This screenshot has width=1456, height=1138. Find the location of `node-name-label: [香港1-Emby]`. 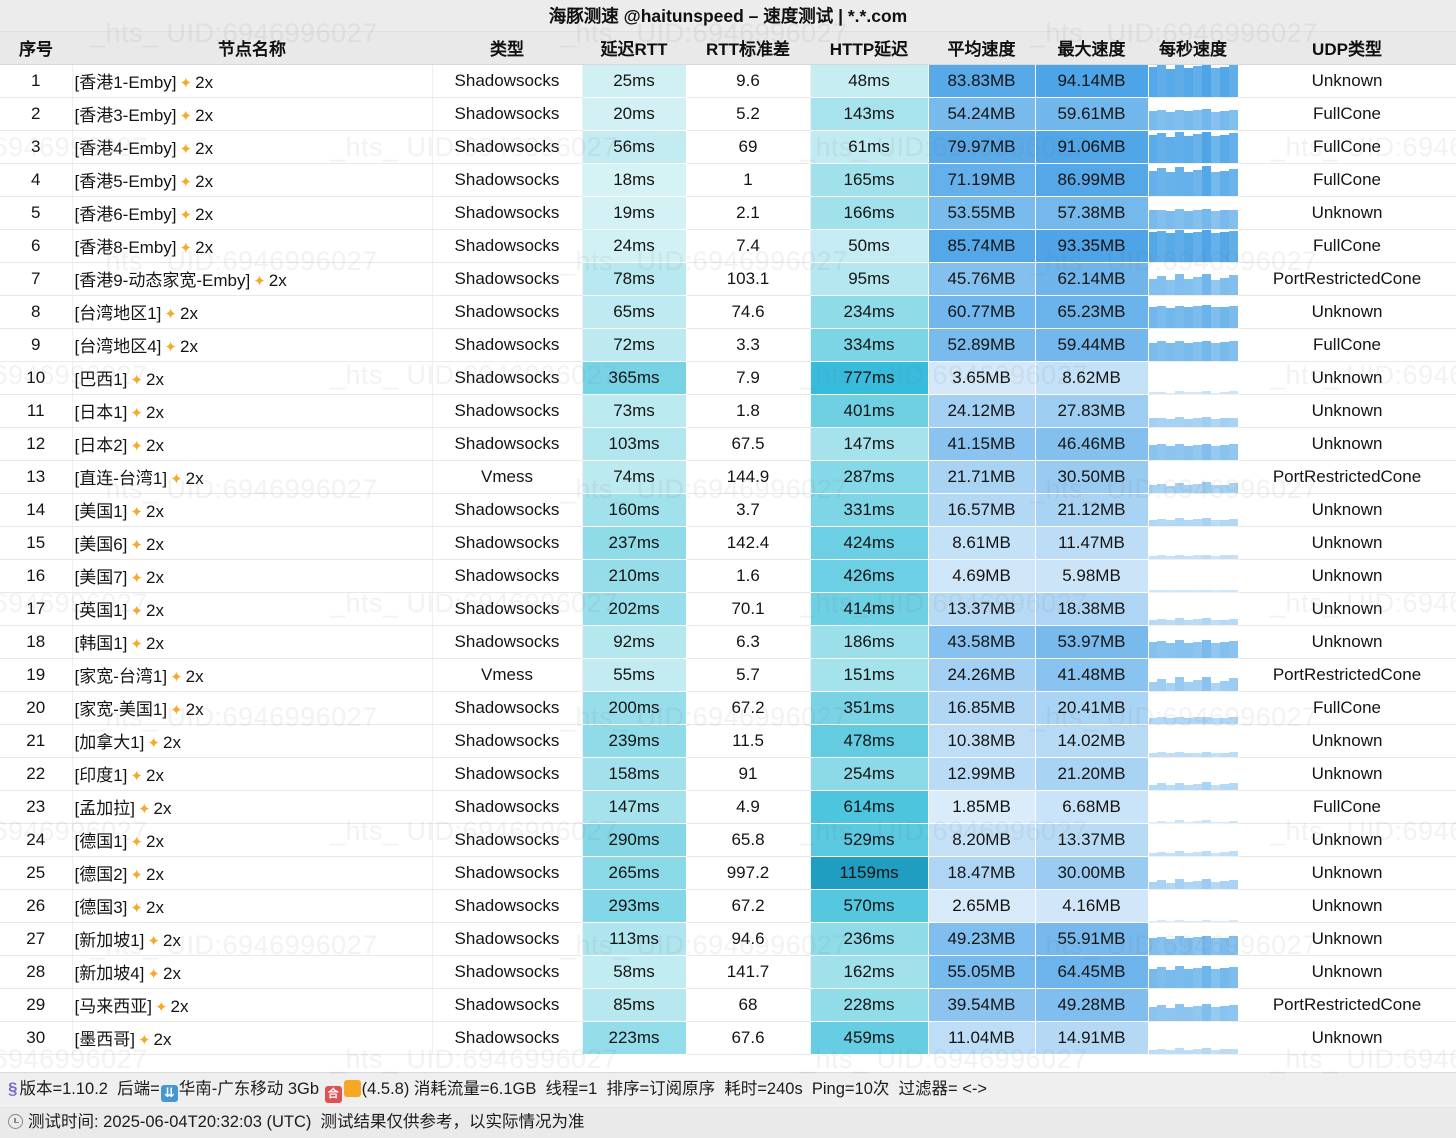

node-name-label: [香港1-Emby] is located at coordinates (125, 82).